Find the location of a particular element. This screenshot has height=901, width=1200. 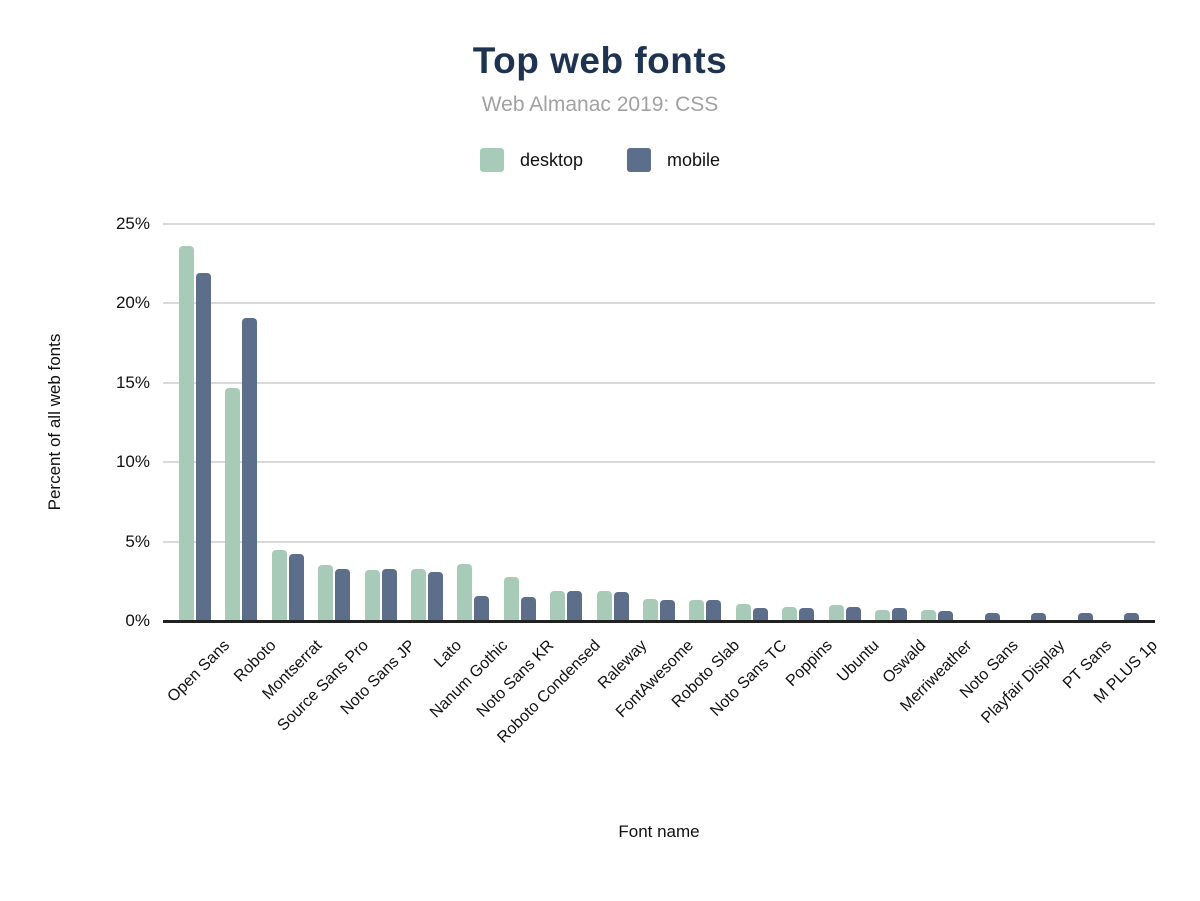

bar-mobile-roboto is located at coordinates (250, 469).